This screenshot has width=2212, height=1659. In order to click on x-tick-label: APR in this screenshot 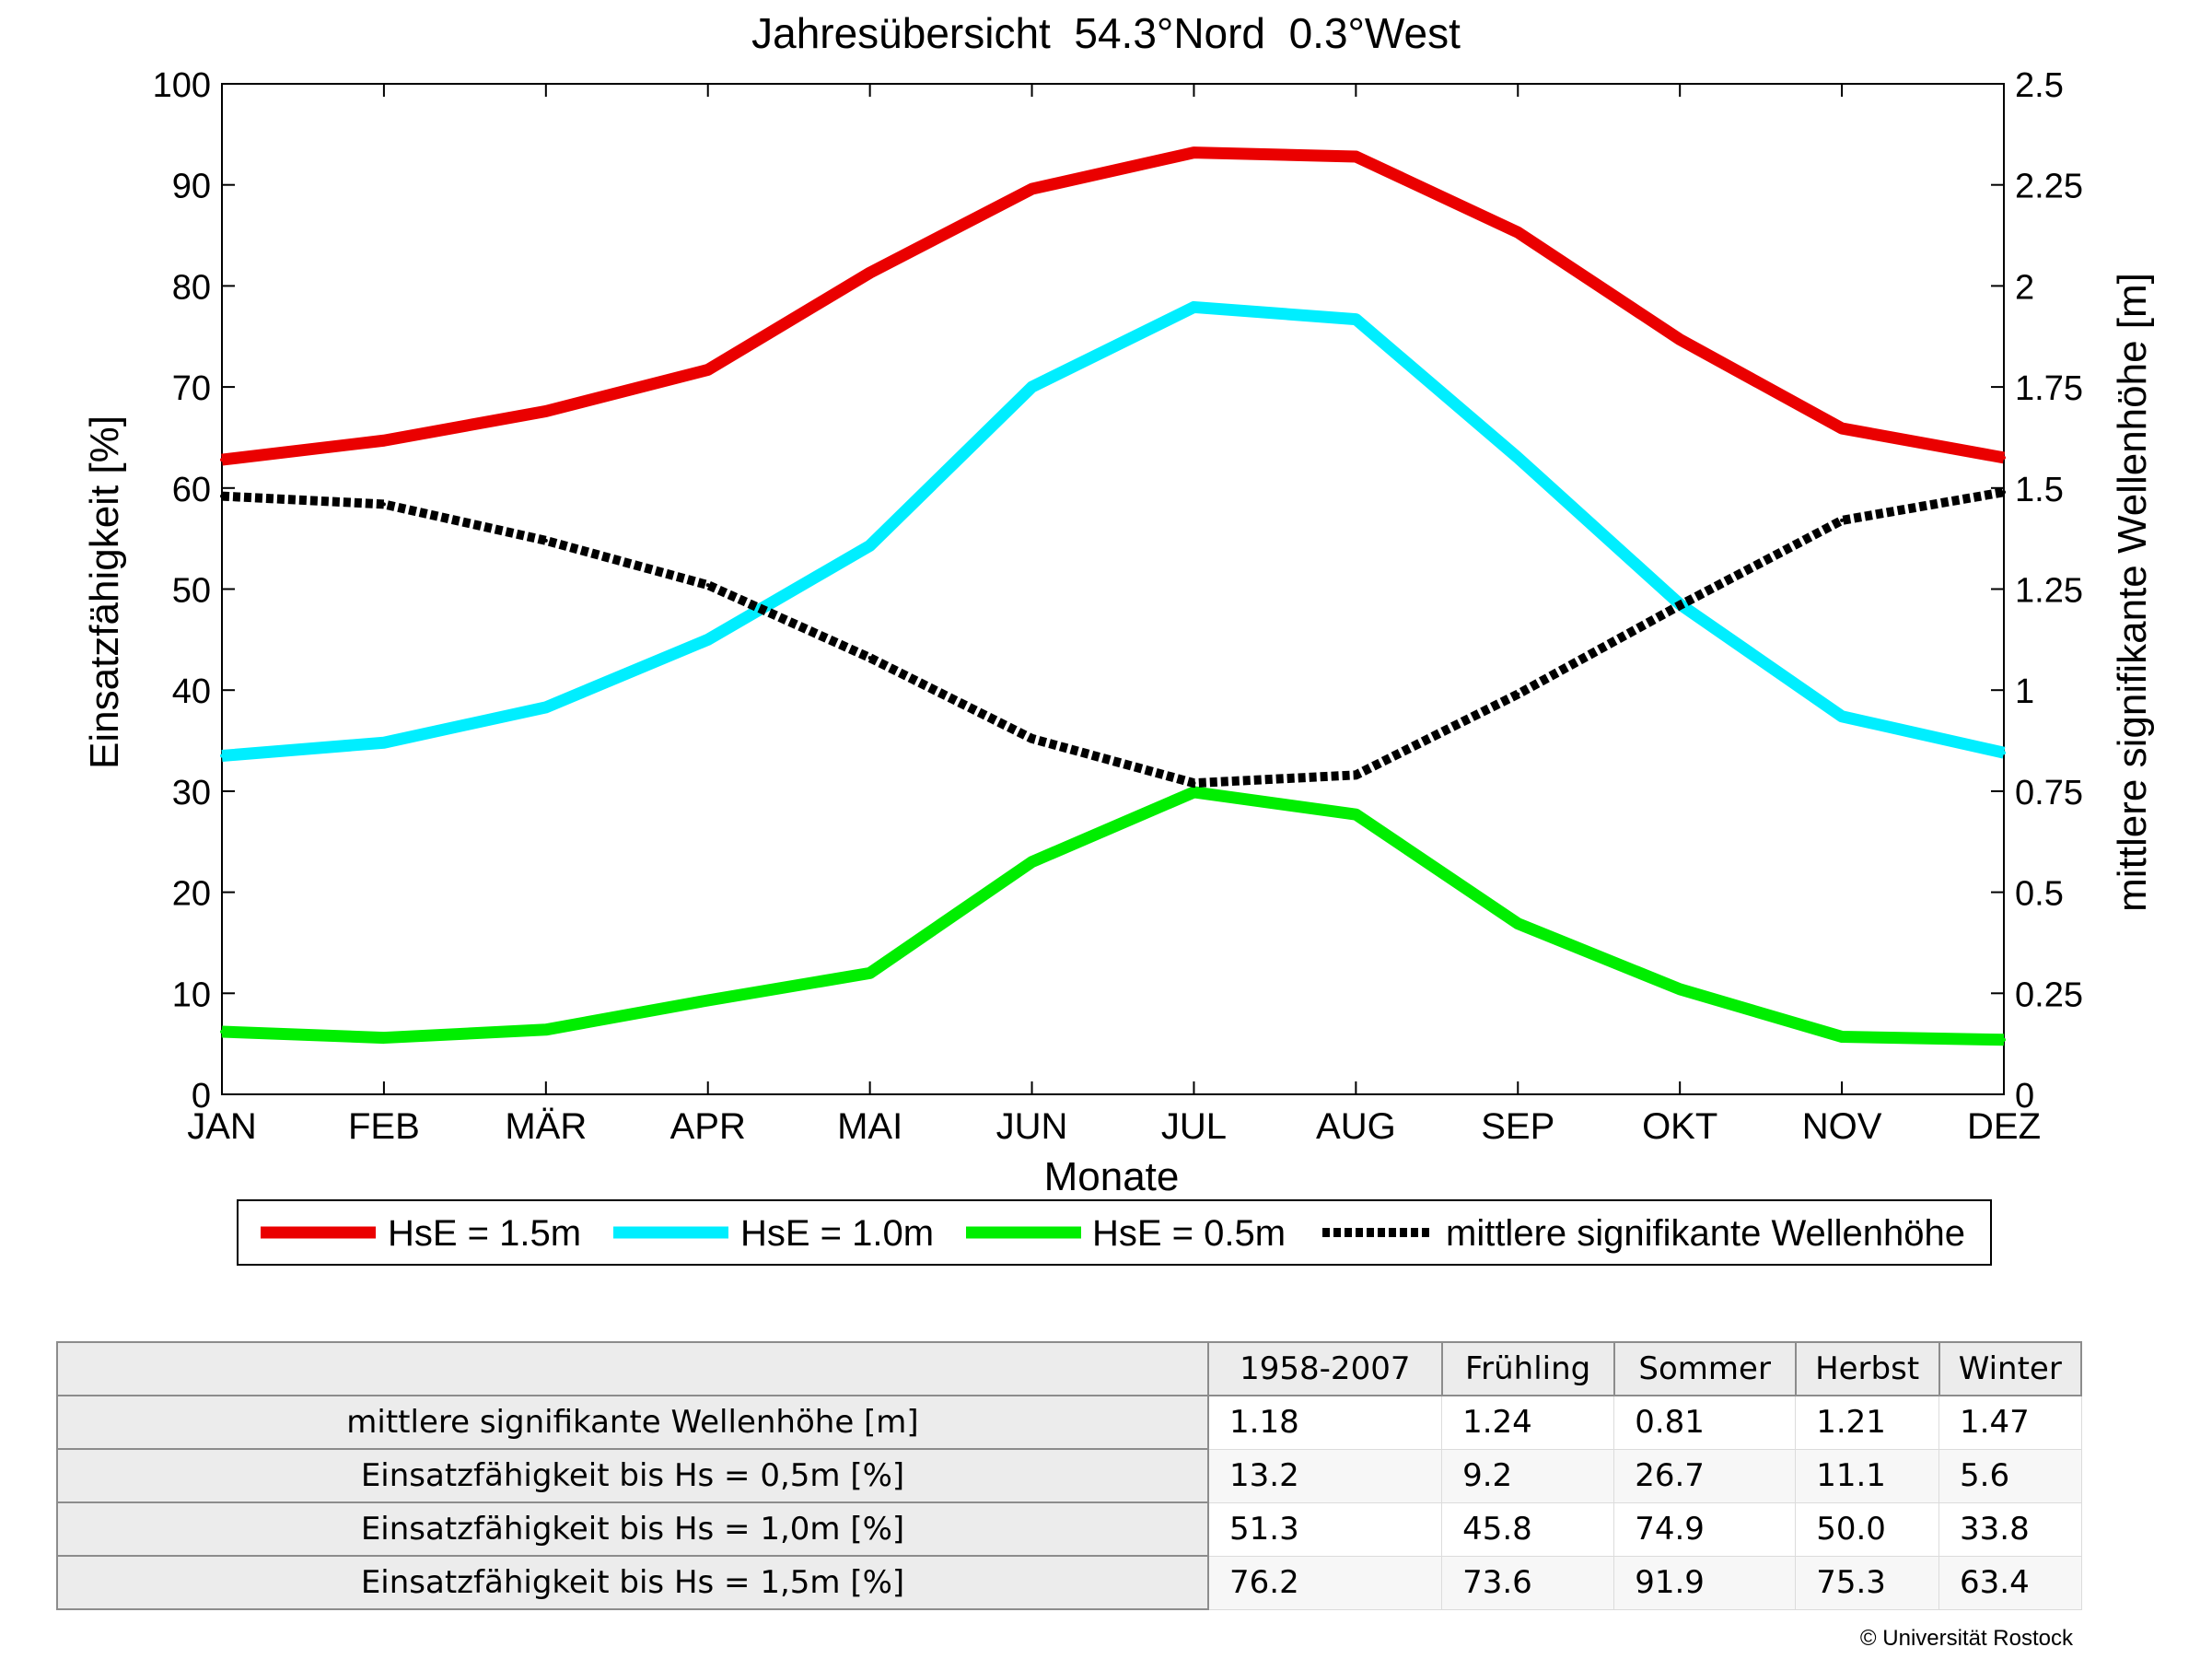, I will do `click(708, 1126)`.